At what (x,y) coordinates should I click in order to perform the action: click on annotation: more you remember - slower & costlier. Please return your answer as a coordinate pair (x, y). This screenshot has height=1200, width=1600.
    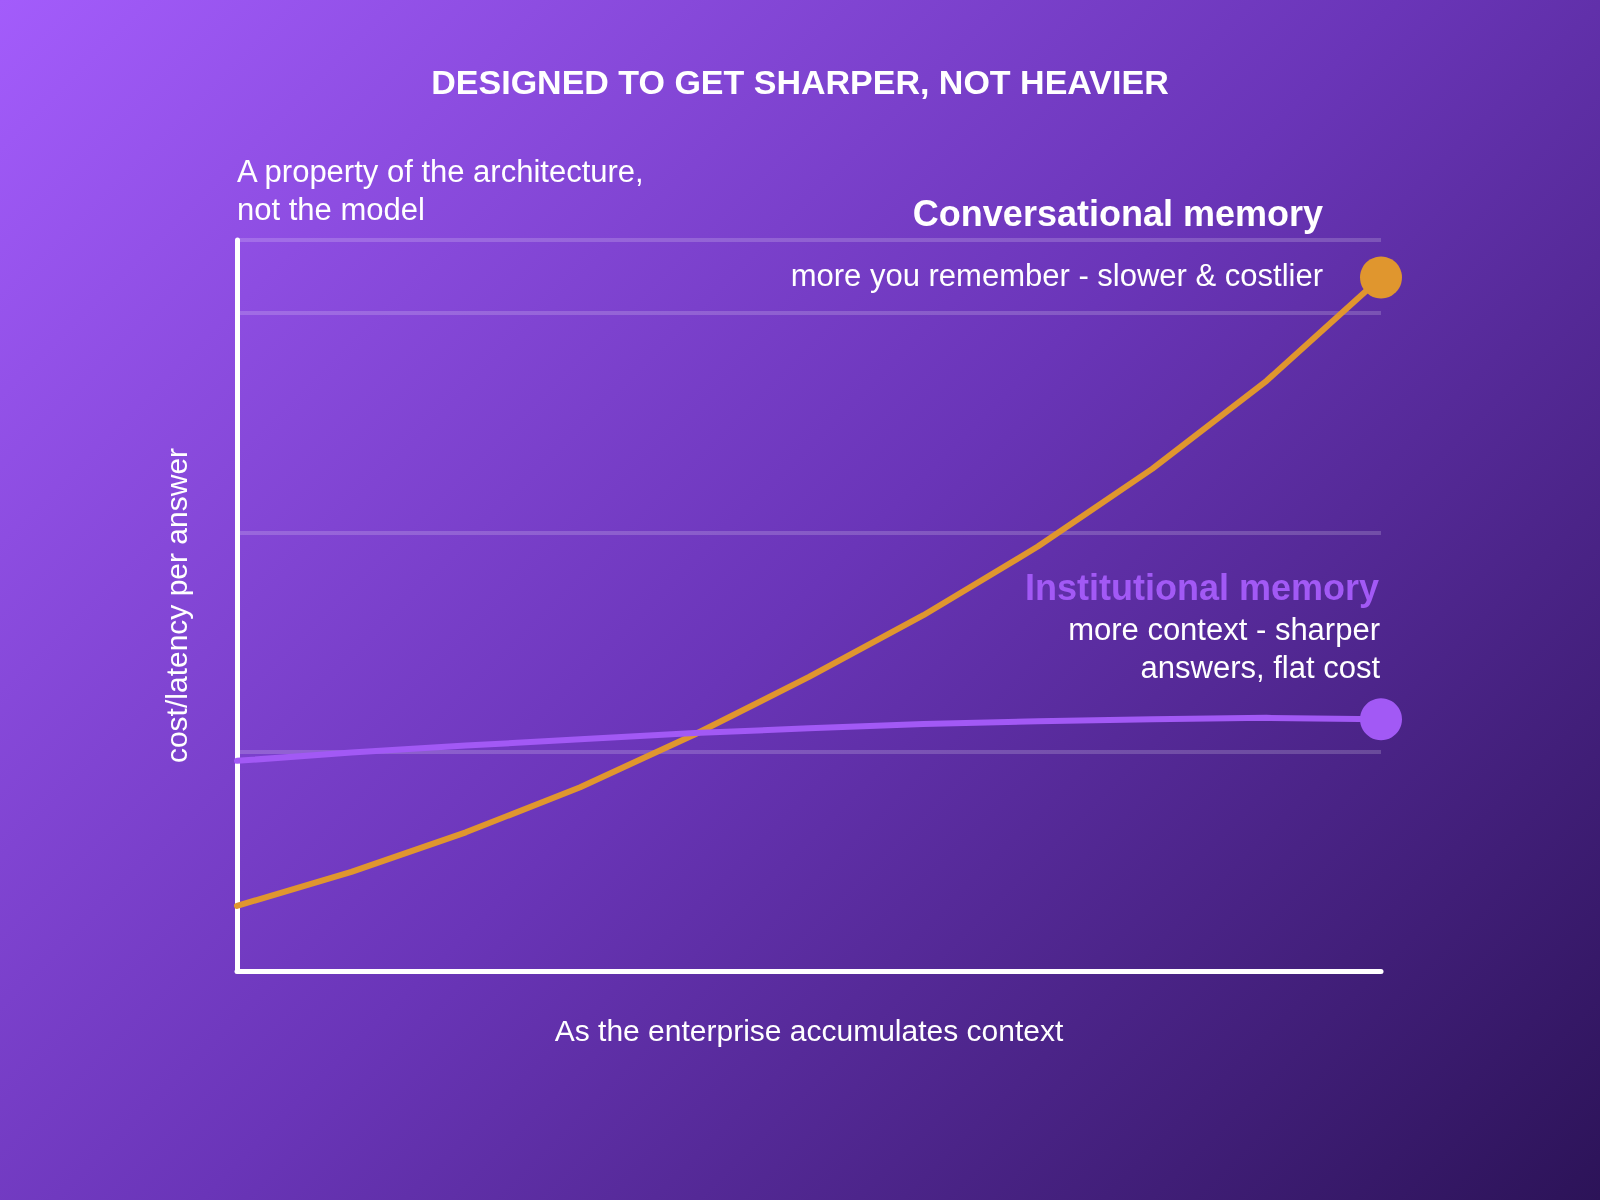
    Looking at the image, I should click on (1056, 275).